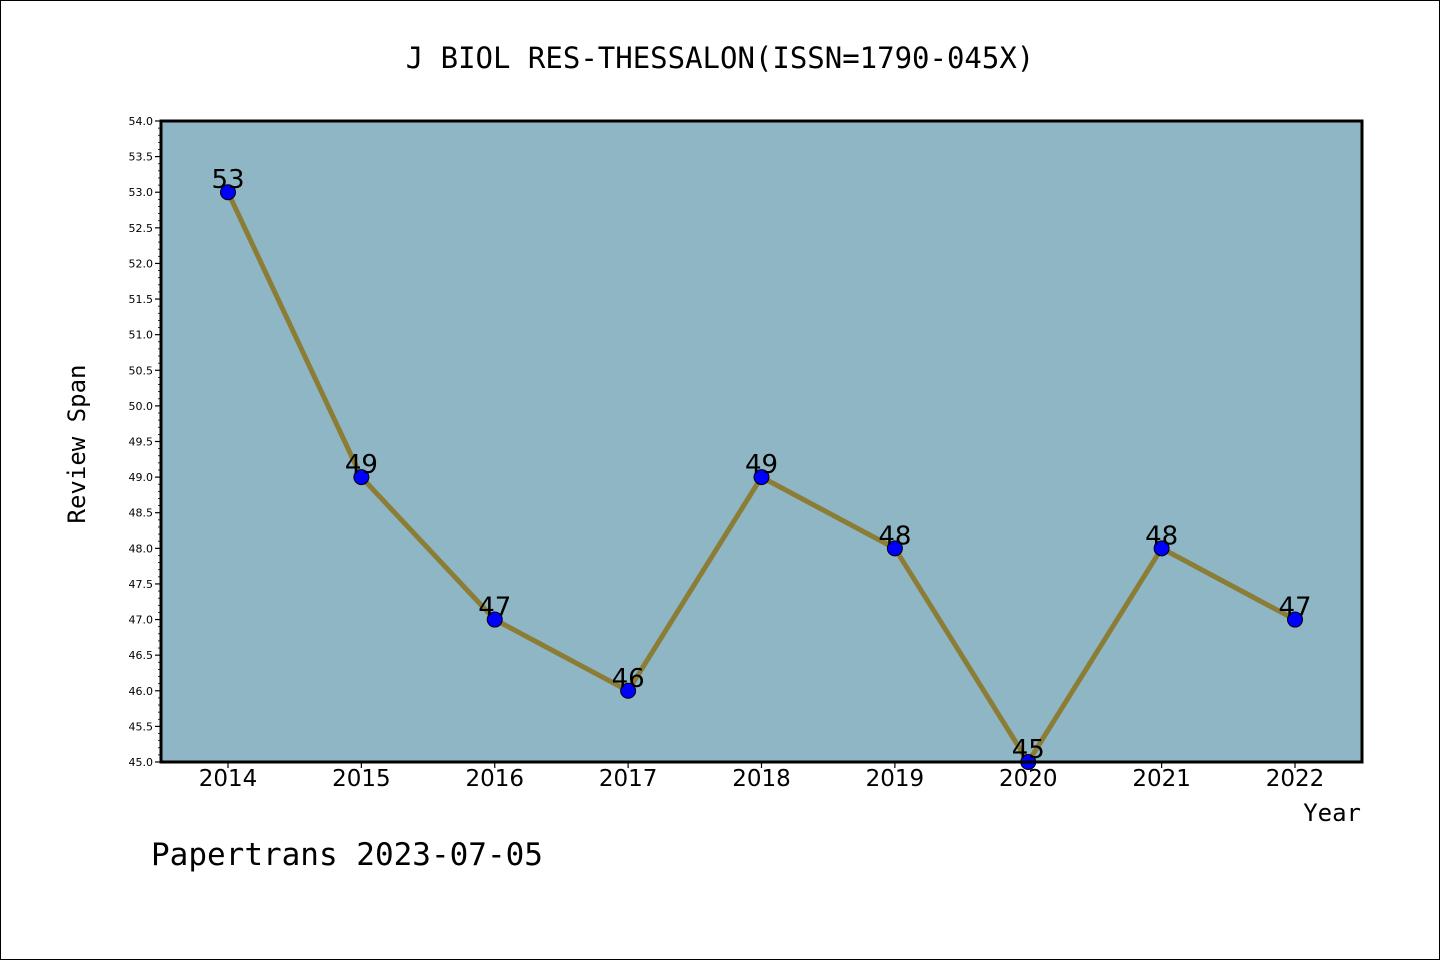 The width and height of the screenshot is (1440, 960). I want to click on y-tick-label: 52.5, so click(141, 228).